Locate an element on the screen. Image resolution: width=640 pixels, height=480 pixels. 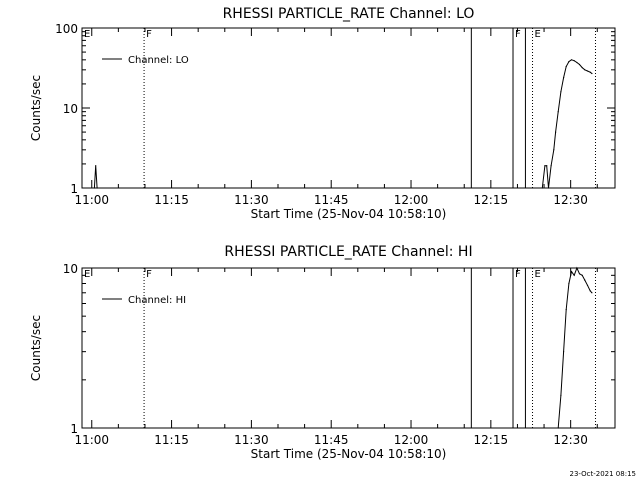
series-line is located at coordinates (575, 347).